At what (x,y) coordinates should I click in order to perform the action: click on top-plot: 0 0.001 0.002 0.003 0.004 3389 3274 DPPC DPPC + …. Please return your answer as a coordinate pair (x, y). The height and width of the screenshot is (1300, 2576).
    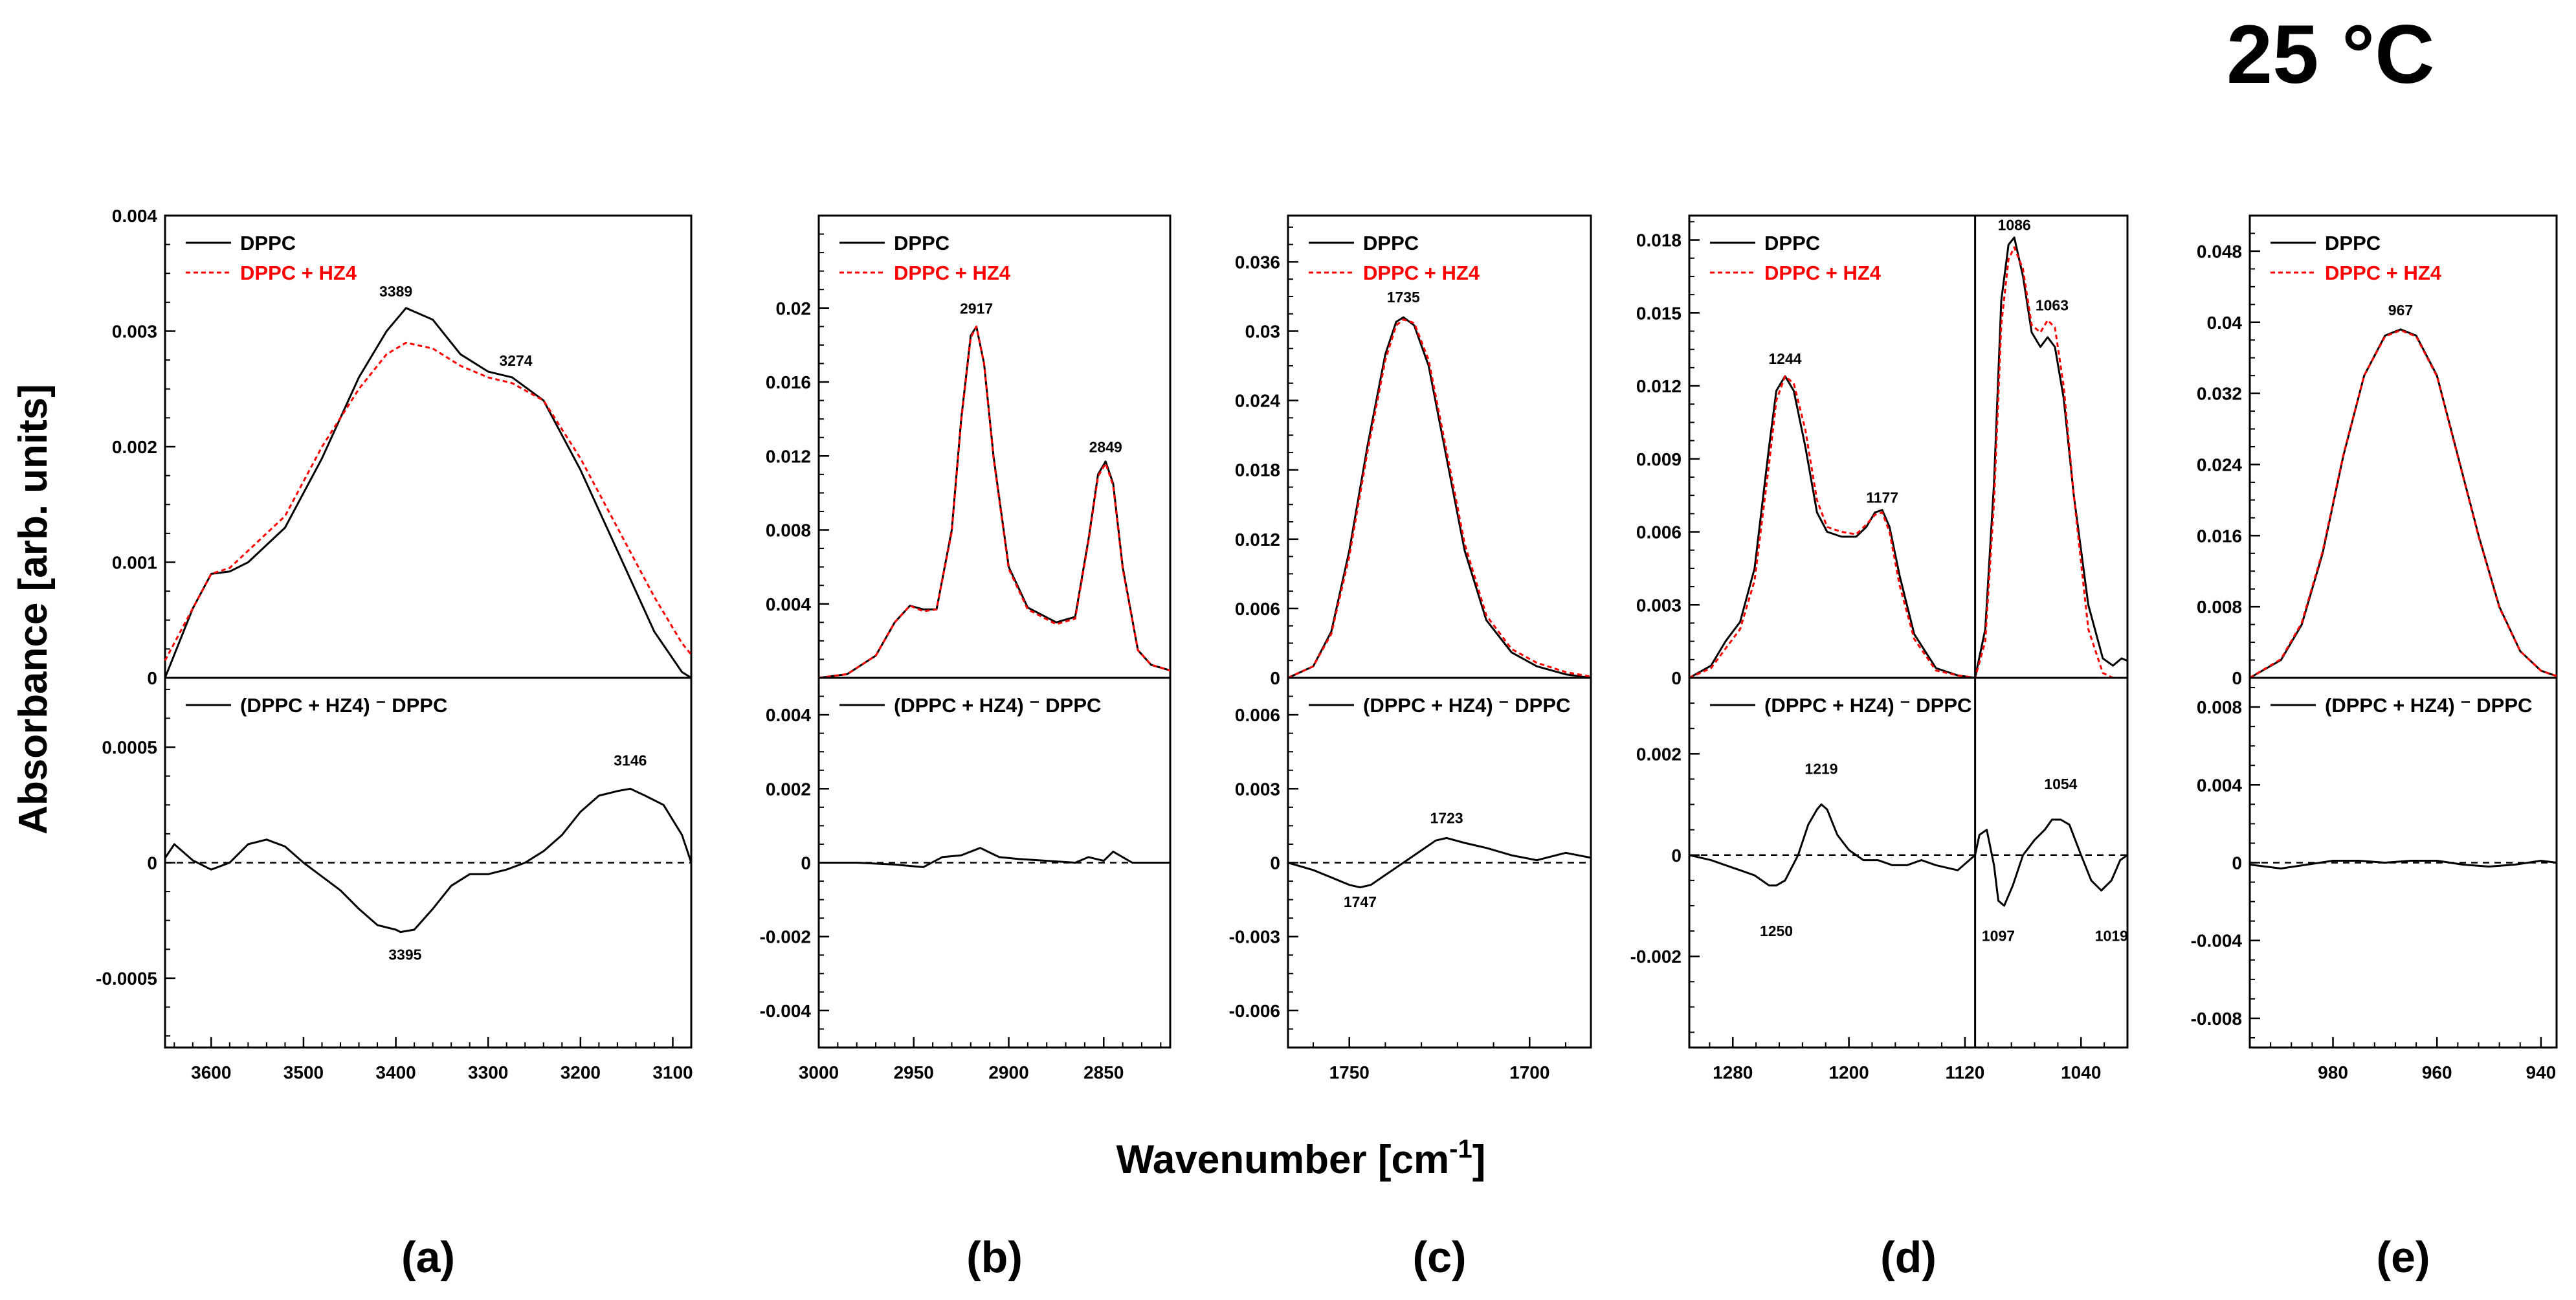
    Looking at the image, I should click on (402, 447).